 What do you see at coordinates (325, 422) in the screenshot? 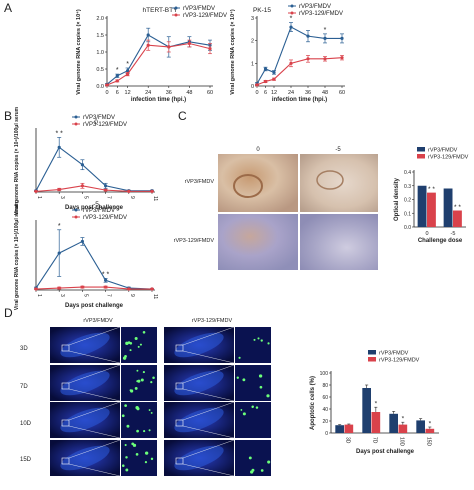
I see `y-tick-label: 20` at bounding box center [325, 422].